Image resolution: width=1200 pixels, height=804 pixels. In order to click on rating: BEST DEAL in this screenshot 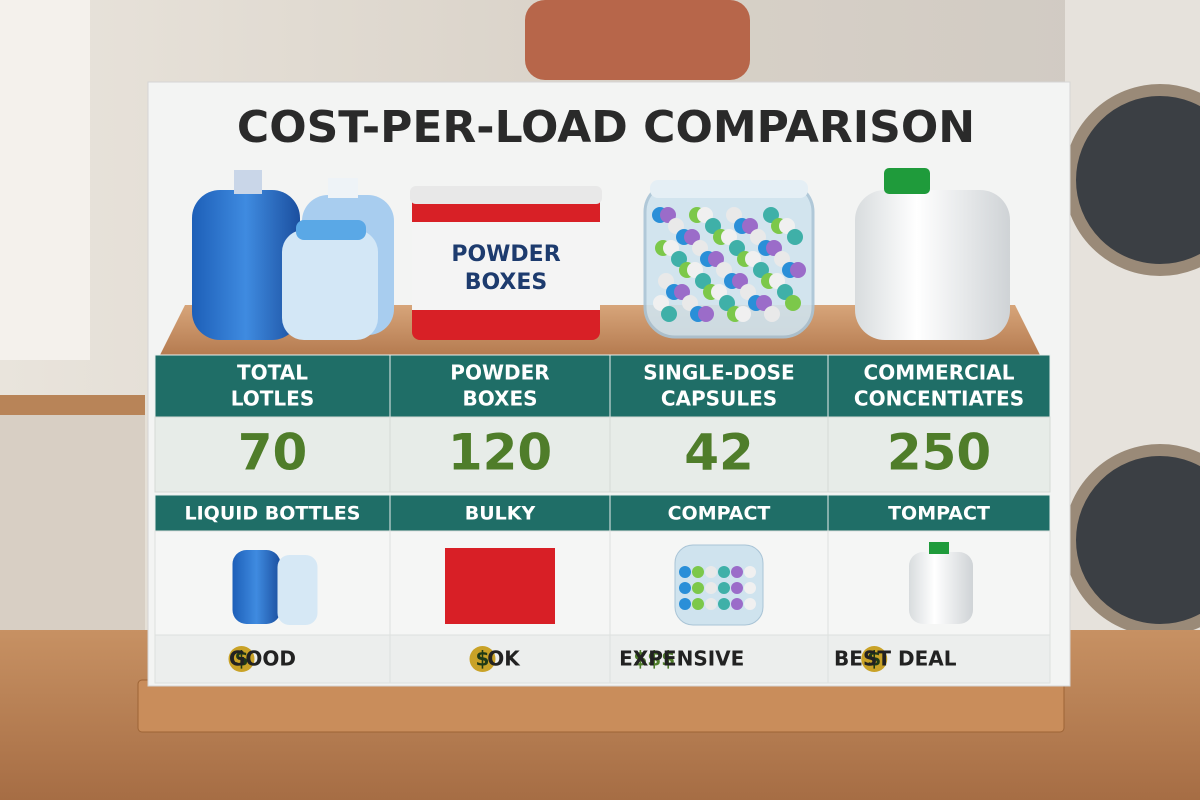, I will do `click(895, 659)`.